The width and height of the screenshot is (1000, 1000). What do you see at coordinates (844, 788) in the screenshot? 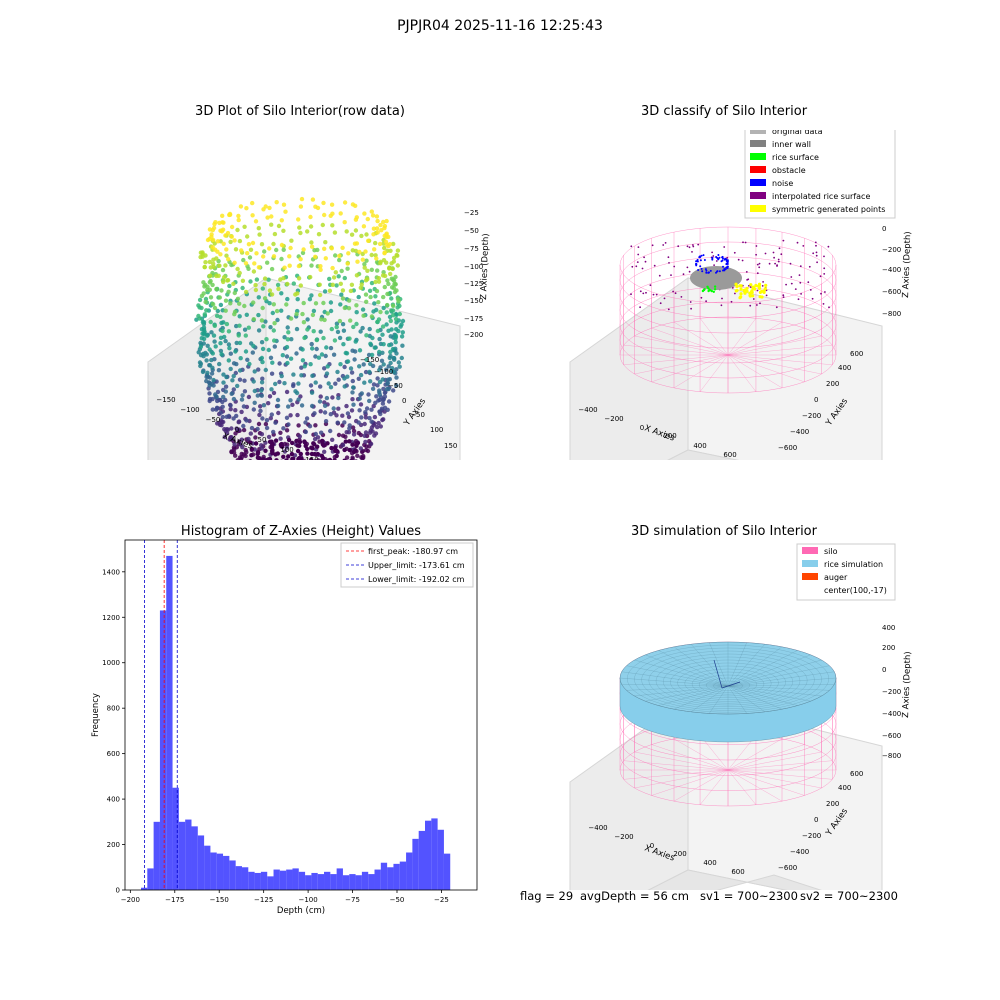
I see `panel4-ytick: 400` at bounding box center [844, 788].